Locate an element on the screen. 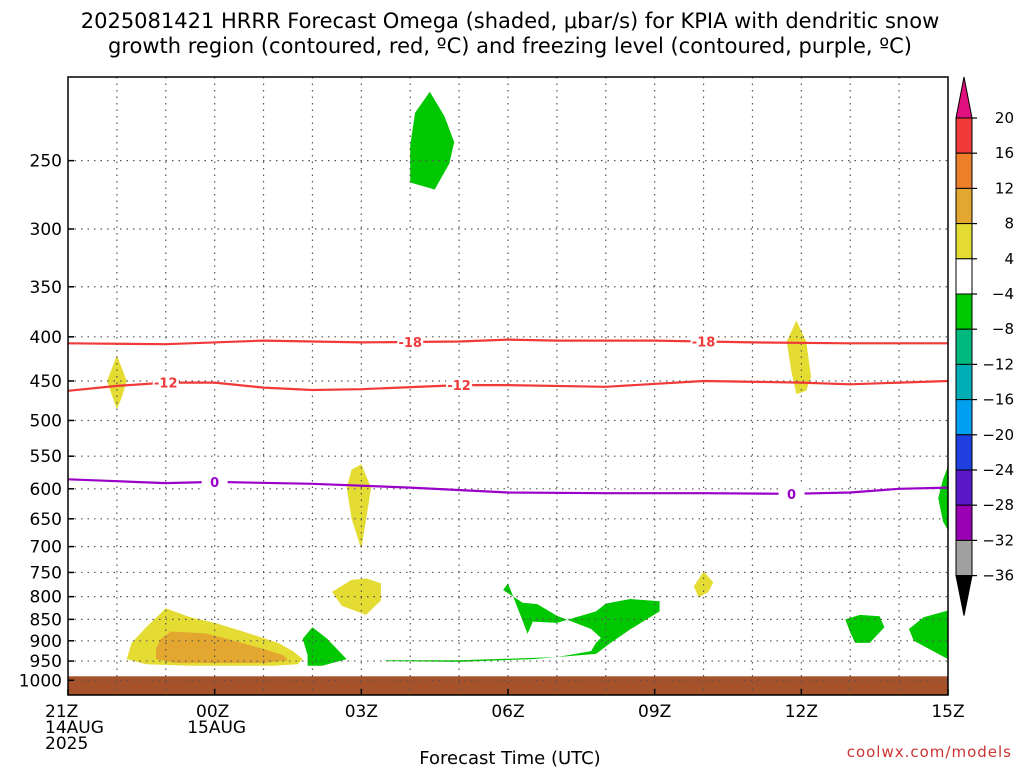 Image resolution: width=1024 pixels, height=768 pixels. x-tick-label-12-0: 09Z is located at coordinates (654, 712).